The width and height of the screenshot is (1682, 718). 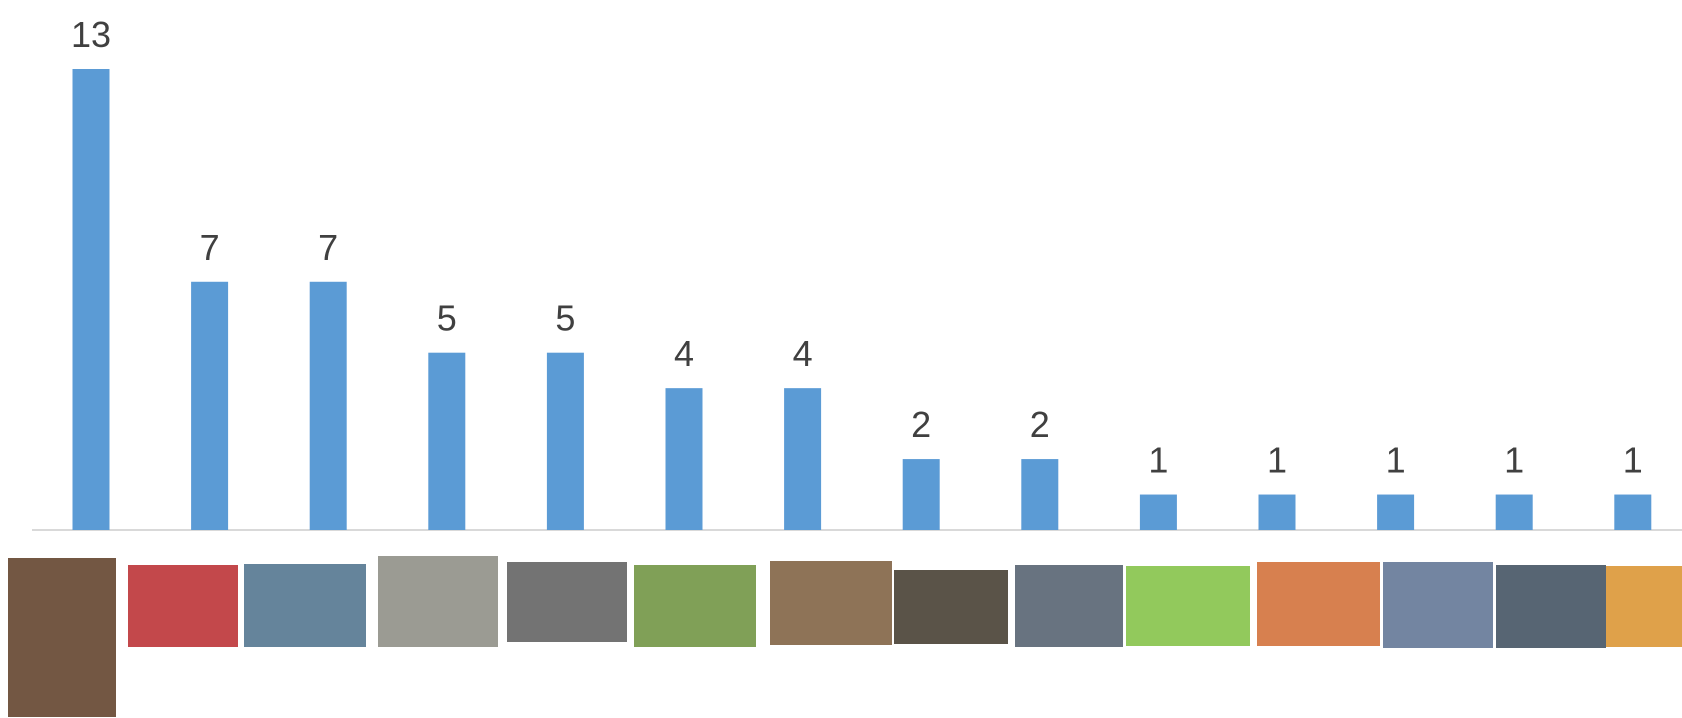 I want to click on data-label: 13, so click(x=91, y=34).